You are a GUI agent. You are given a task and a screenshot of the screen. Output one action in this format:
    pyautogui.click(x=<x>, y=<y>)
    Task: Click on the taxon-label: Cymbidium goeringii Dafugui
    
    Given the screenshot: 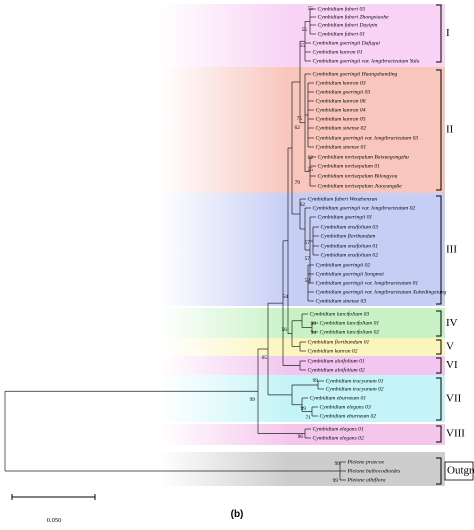 What is the action you would take?
    pyautogui.click(x=347, y=42)
    